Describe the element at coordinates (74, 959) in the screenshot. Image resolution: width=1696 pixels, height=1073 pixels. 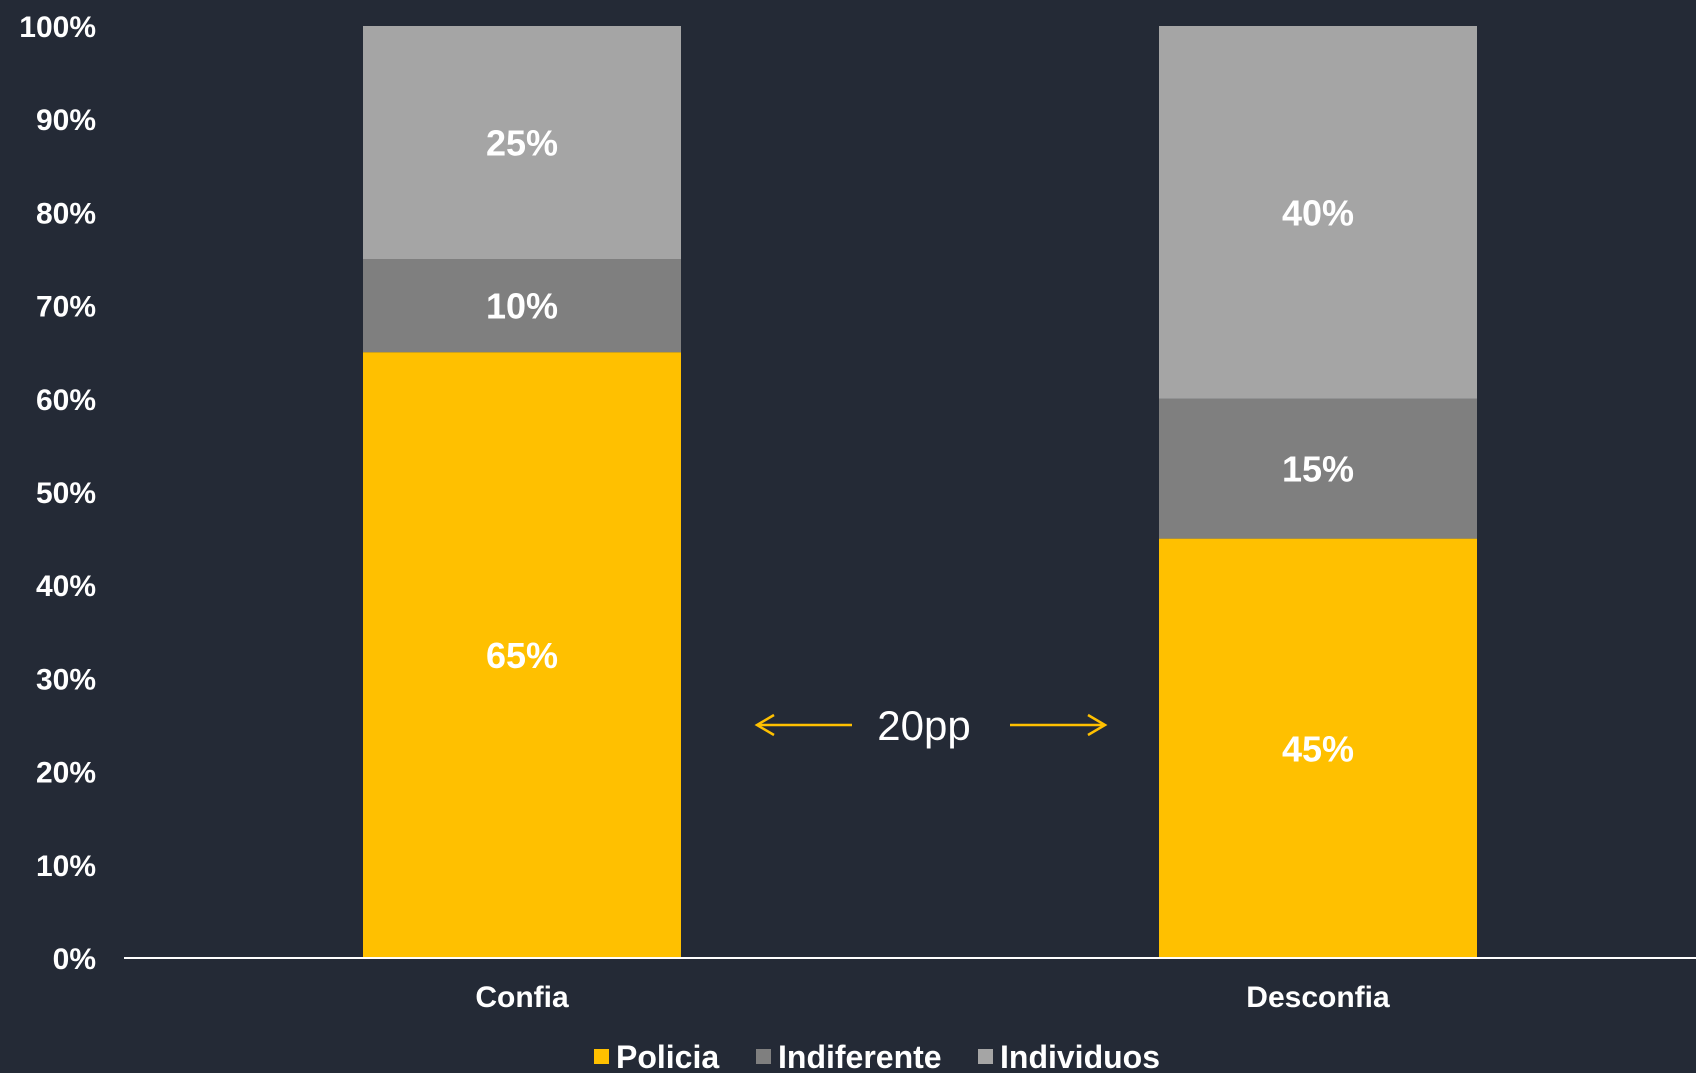
I see `y-tick-label: 0%` at that location.